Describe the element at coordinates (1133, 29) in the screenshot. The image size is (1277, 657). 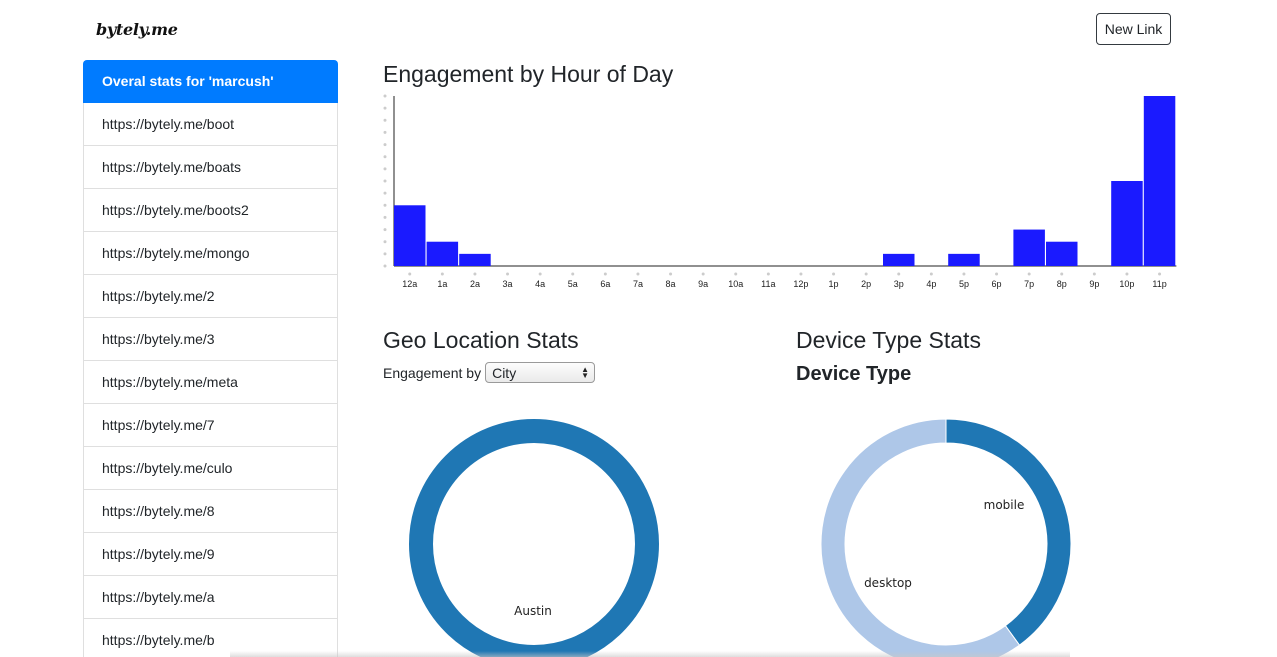
I see `new-link-button: New Link` at that location.